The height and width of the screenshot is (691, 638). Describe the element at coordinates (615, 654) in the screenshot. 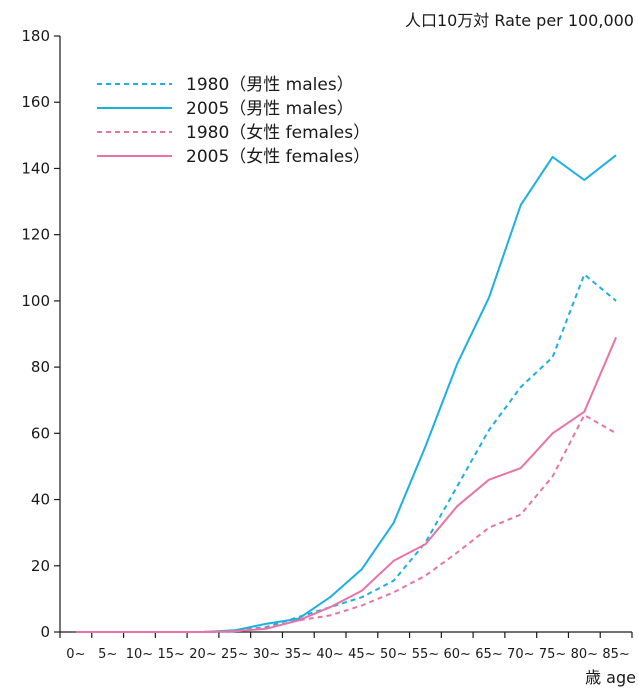

I see `x-tick-label: 85~` at that location.